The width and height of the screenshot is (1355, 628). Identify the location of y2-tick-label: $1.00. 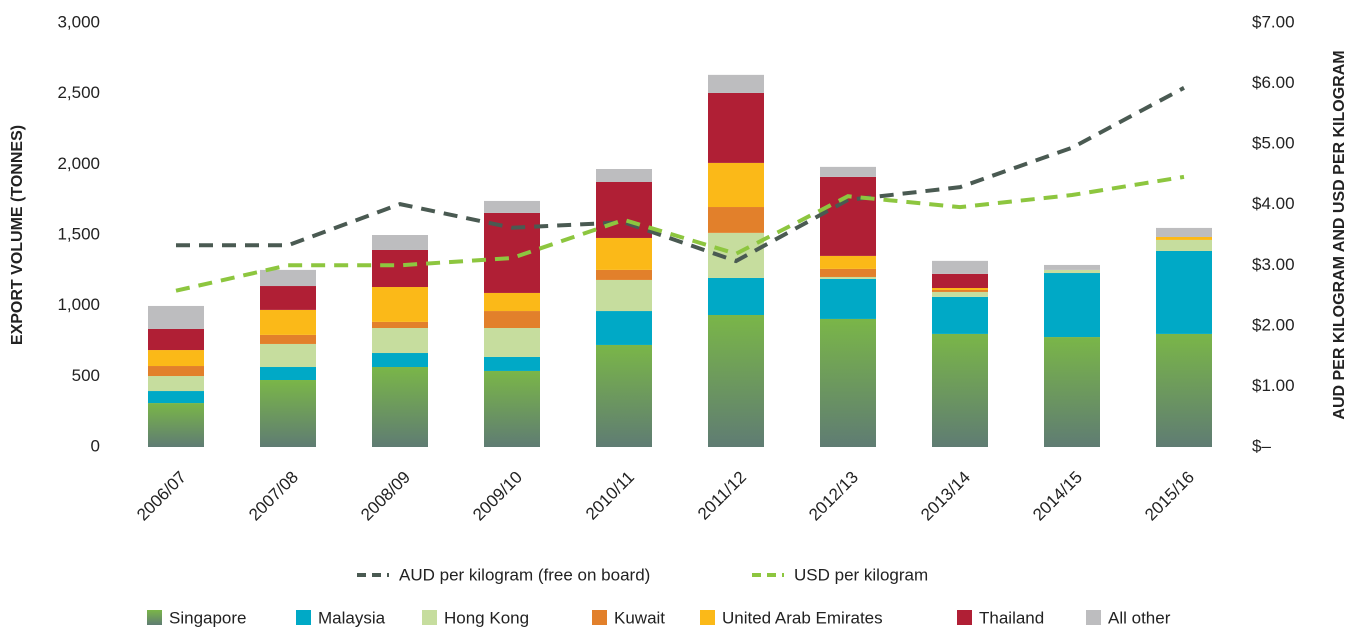
(1273, 385).